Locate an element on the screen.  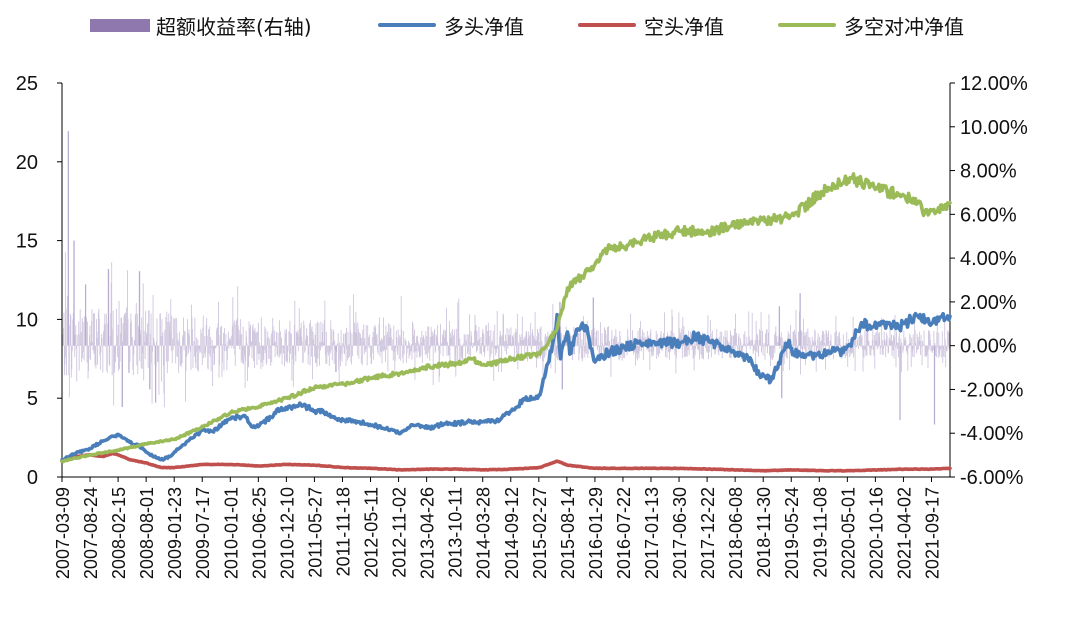
legend-item-short: 空头净值 is located at coordinates (651, 25).